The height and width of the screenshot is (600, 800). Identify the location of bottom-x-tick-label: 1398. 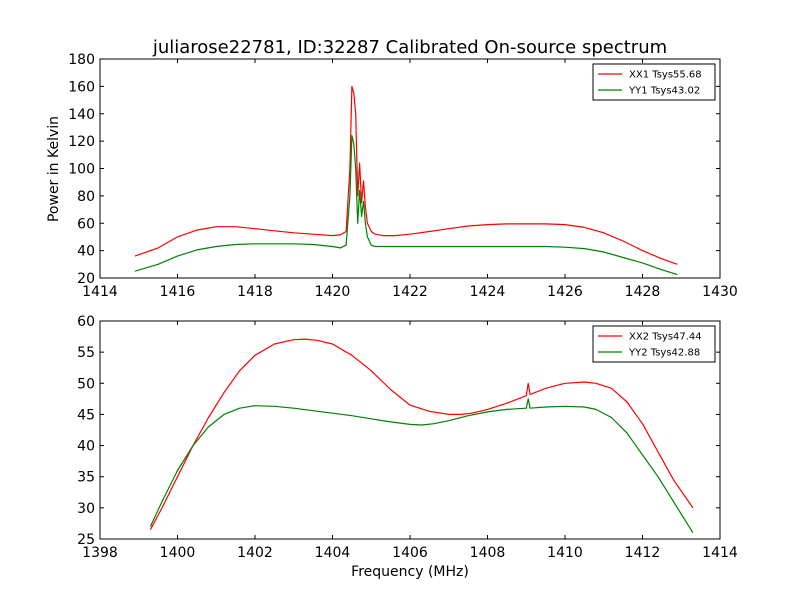
(100, 553).